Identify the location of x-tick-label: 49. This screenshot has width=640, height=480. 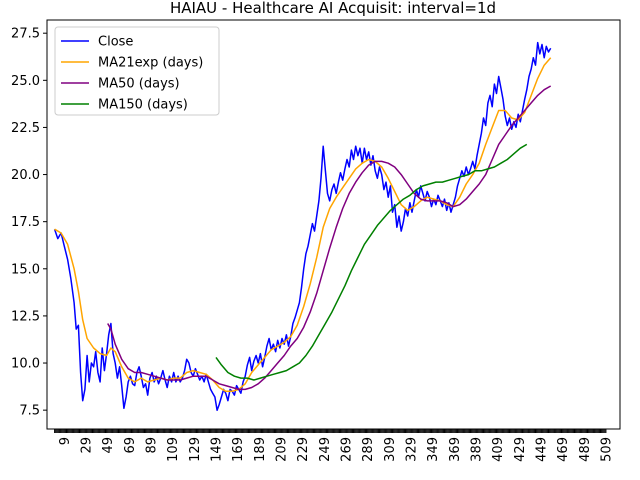
(108, 445).